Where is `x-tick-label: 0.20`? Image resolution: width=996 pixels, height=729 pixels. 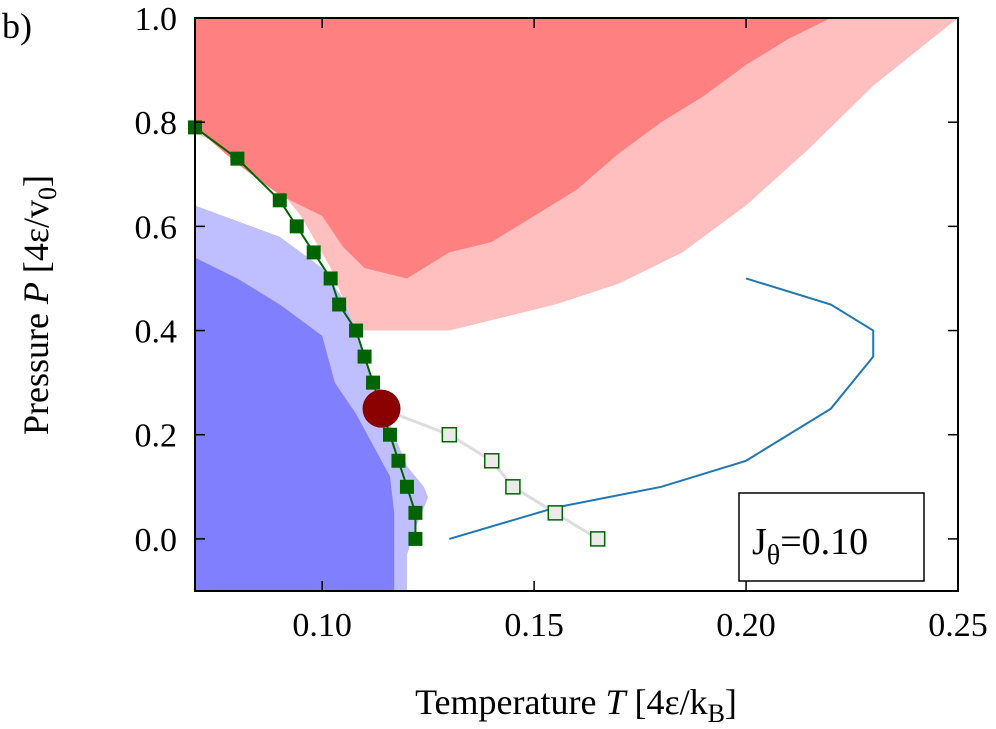 x-tick-label: 0.20 is located at coordinates (746, 625).